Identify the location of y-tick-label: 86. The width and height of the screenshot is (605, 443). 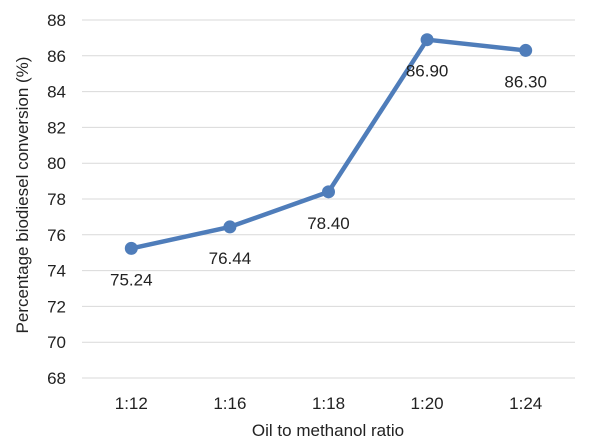
(56, 56).